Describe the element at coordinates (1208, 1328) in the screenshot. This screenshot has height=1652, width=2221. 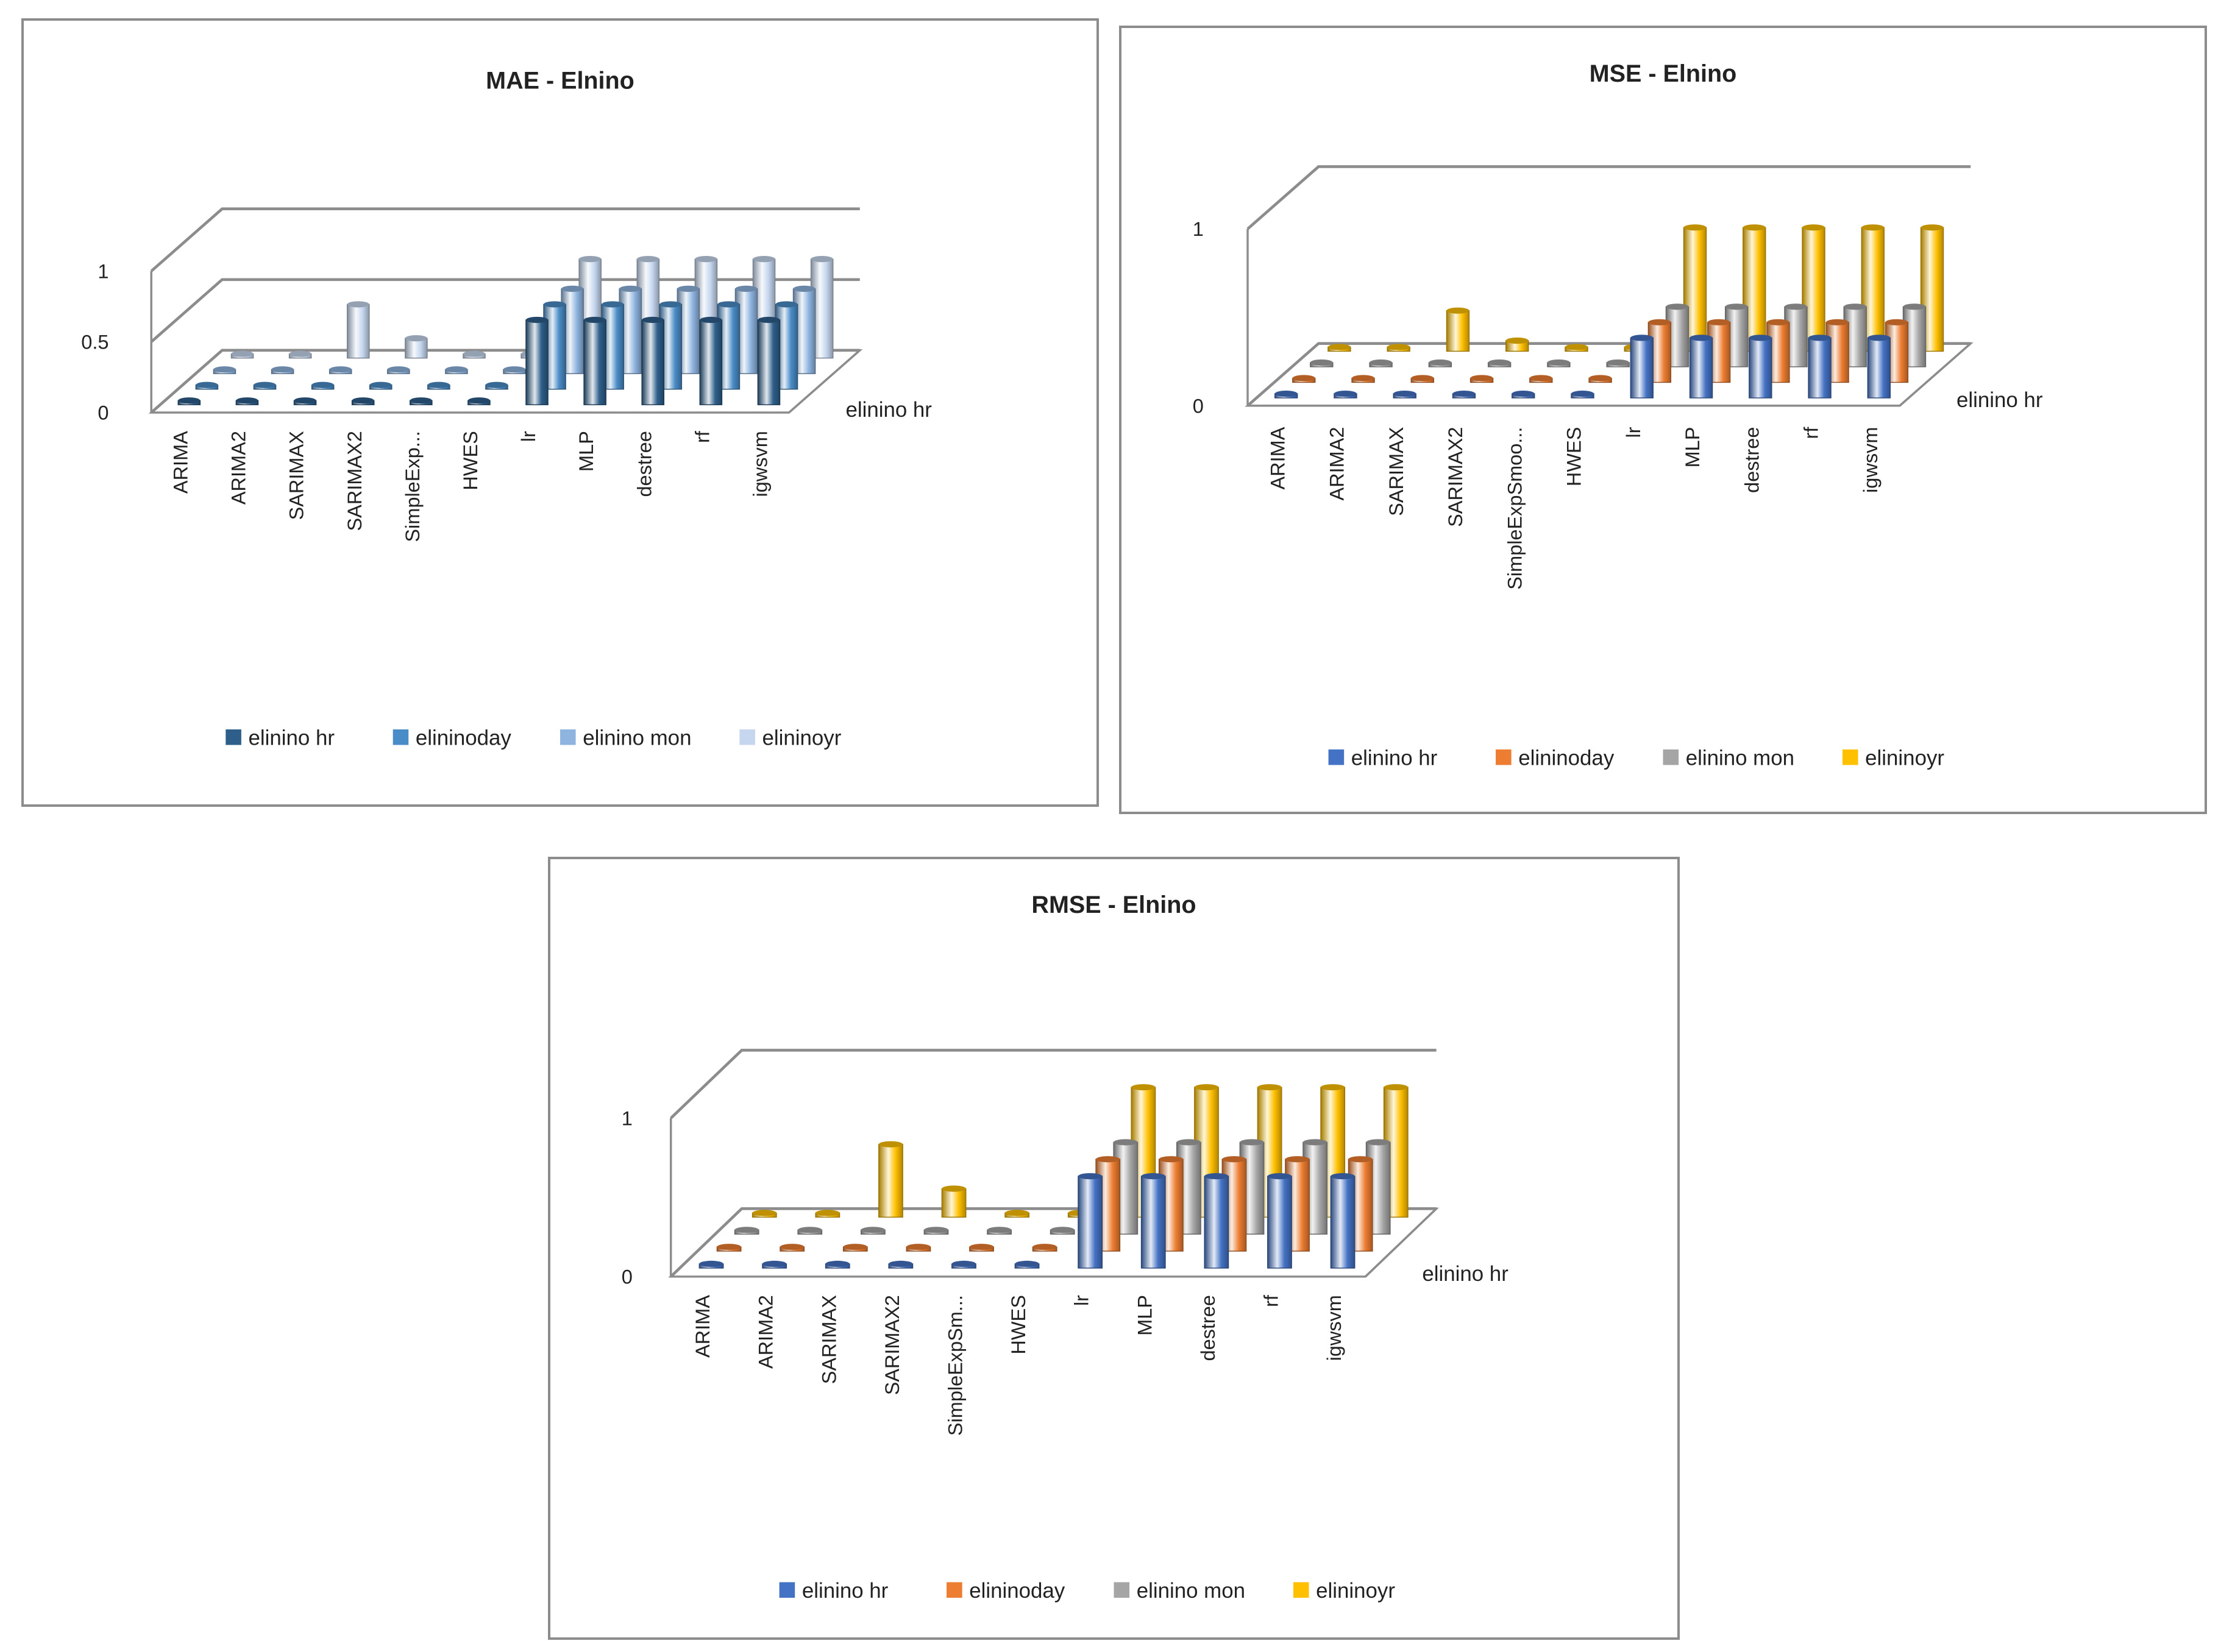
I see `x-tick-label: destree` at that location.